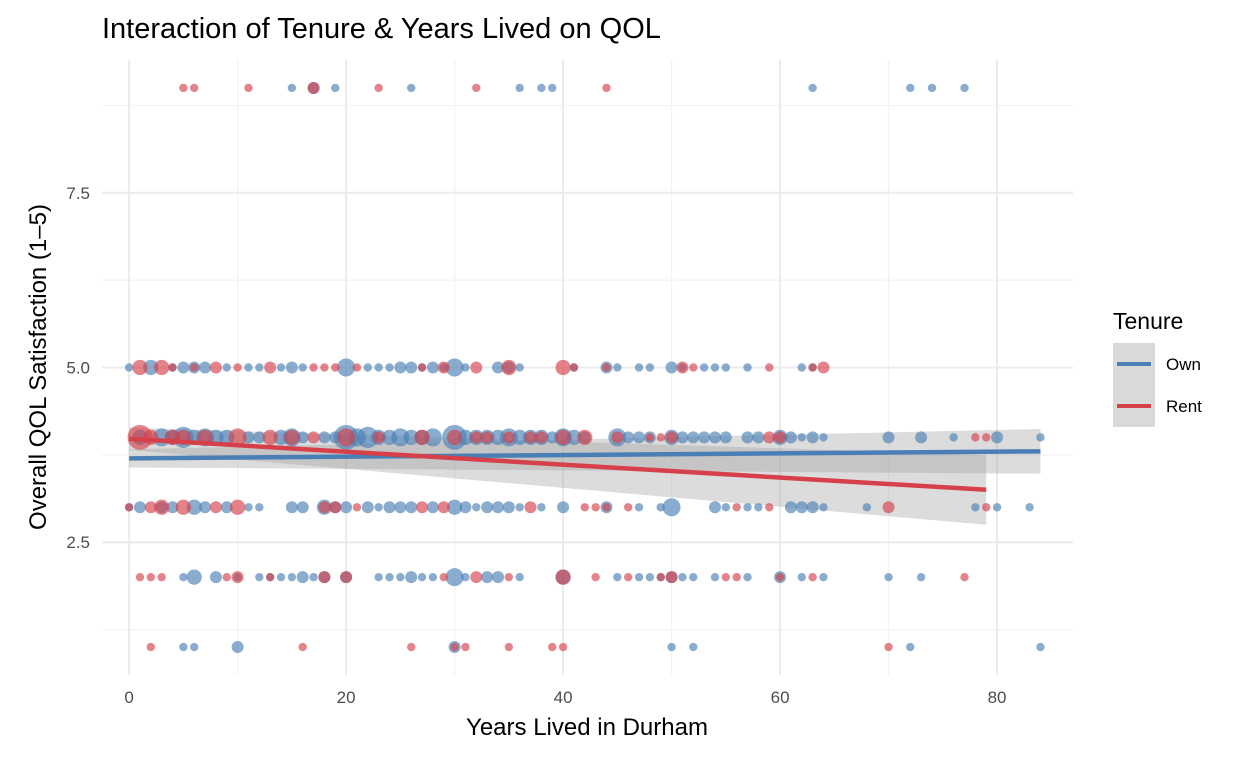 This screenshot has width=1238, height=768. I want to click on x-tick-label: 80, so click(997, 697).